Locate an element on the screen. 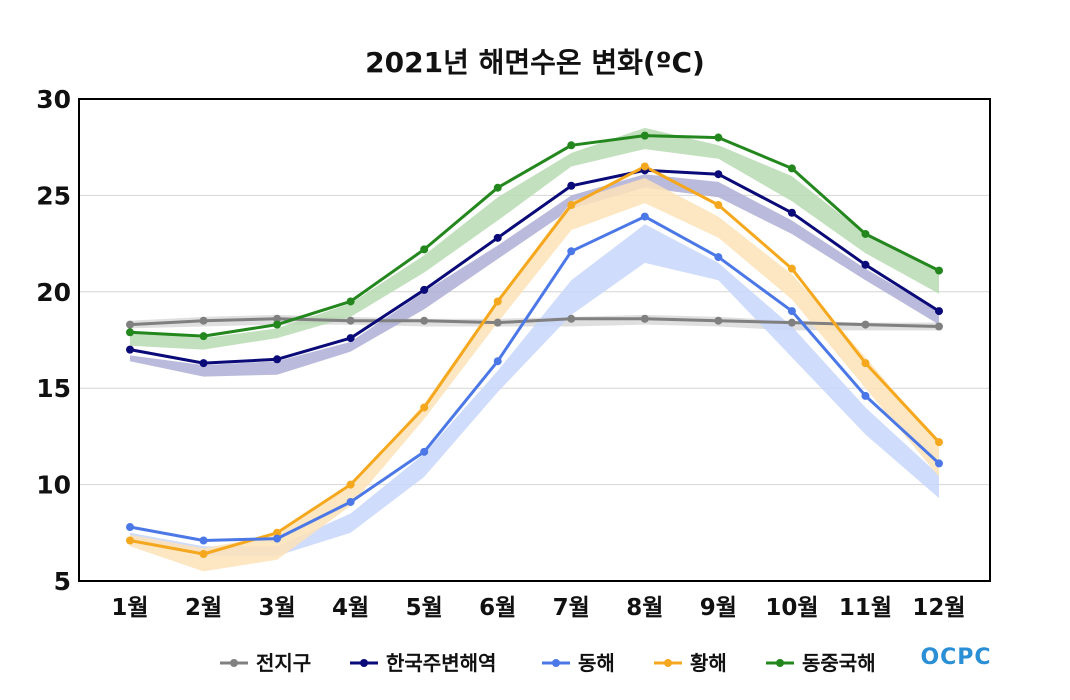 This screenshot has width=1070, height=700. x-tick-label: 5월 is located at coordinates (424, 608).